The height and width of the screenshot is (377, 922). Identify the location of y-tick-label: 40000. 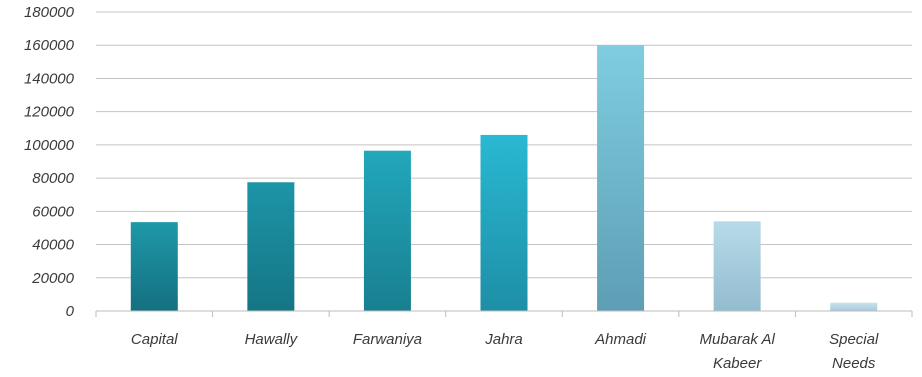
(53, 245).